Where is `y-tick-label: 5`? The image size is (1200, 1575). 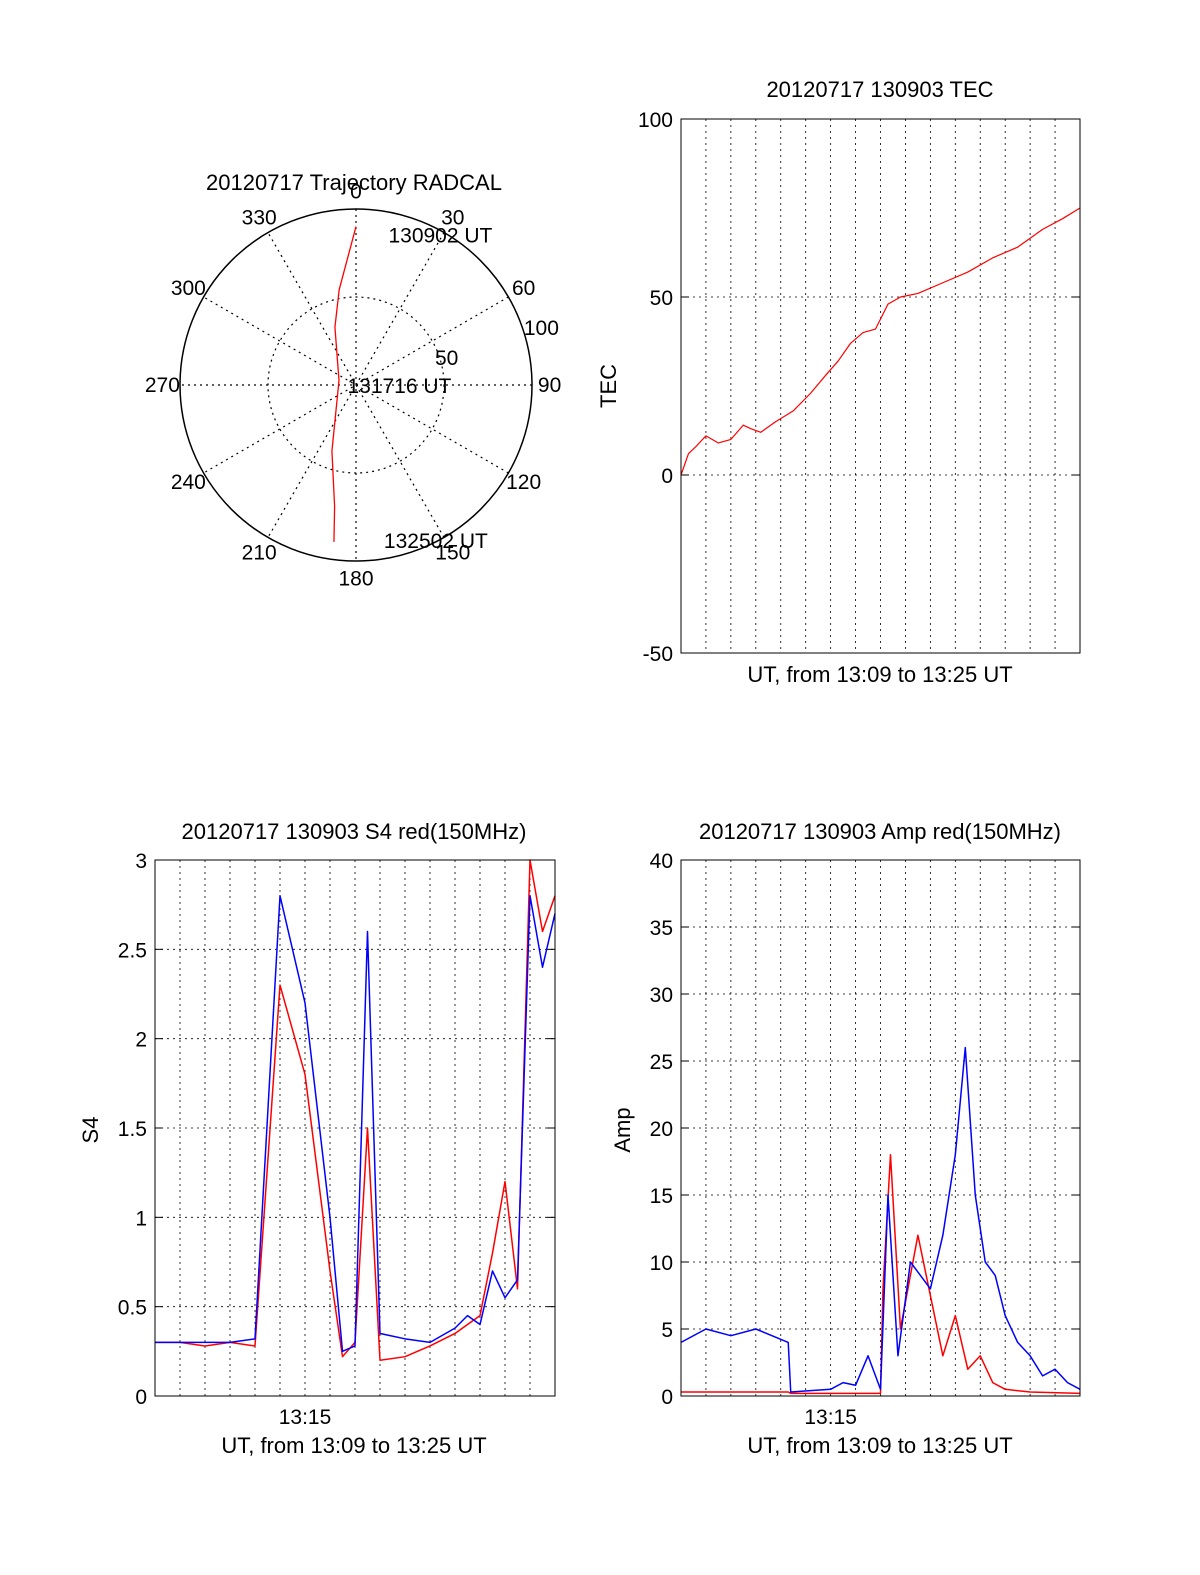
y-tick-label: 5 is located at coordinates (667, 1330).